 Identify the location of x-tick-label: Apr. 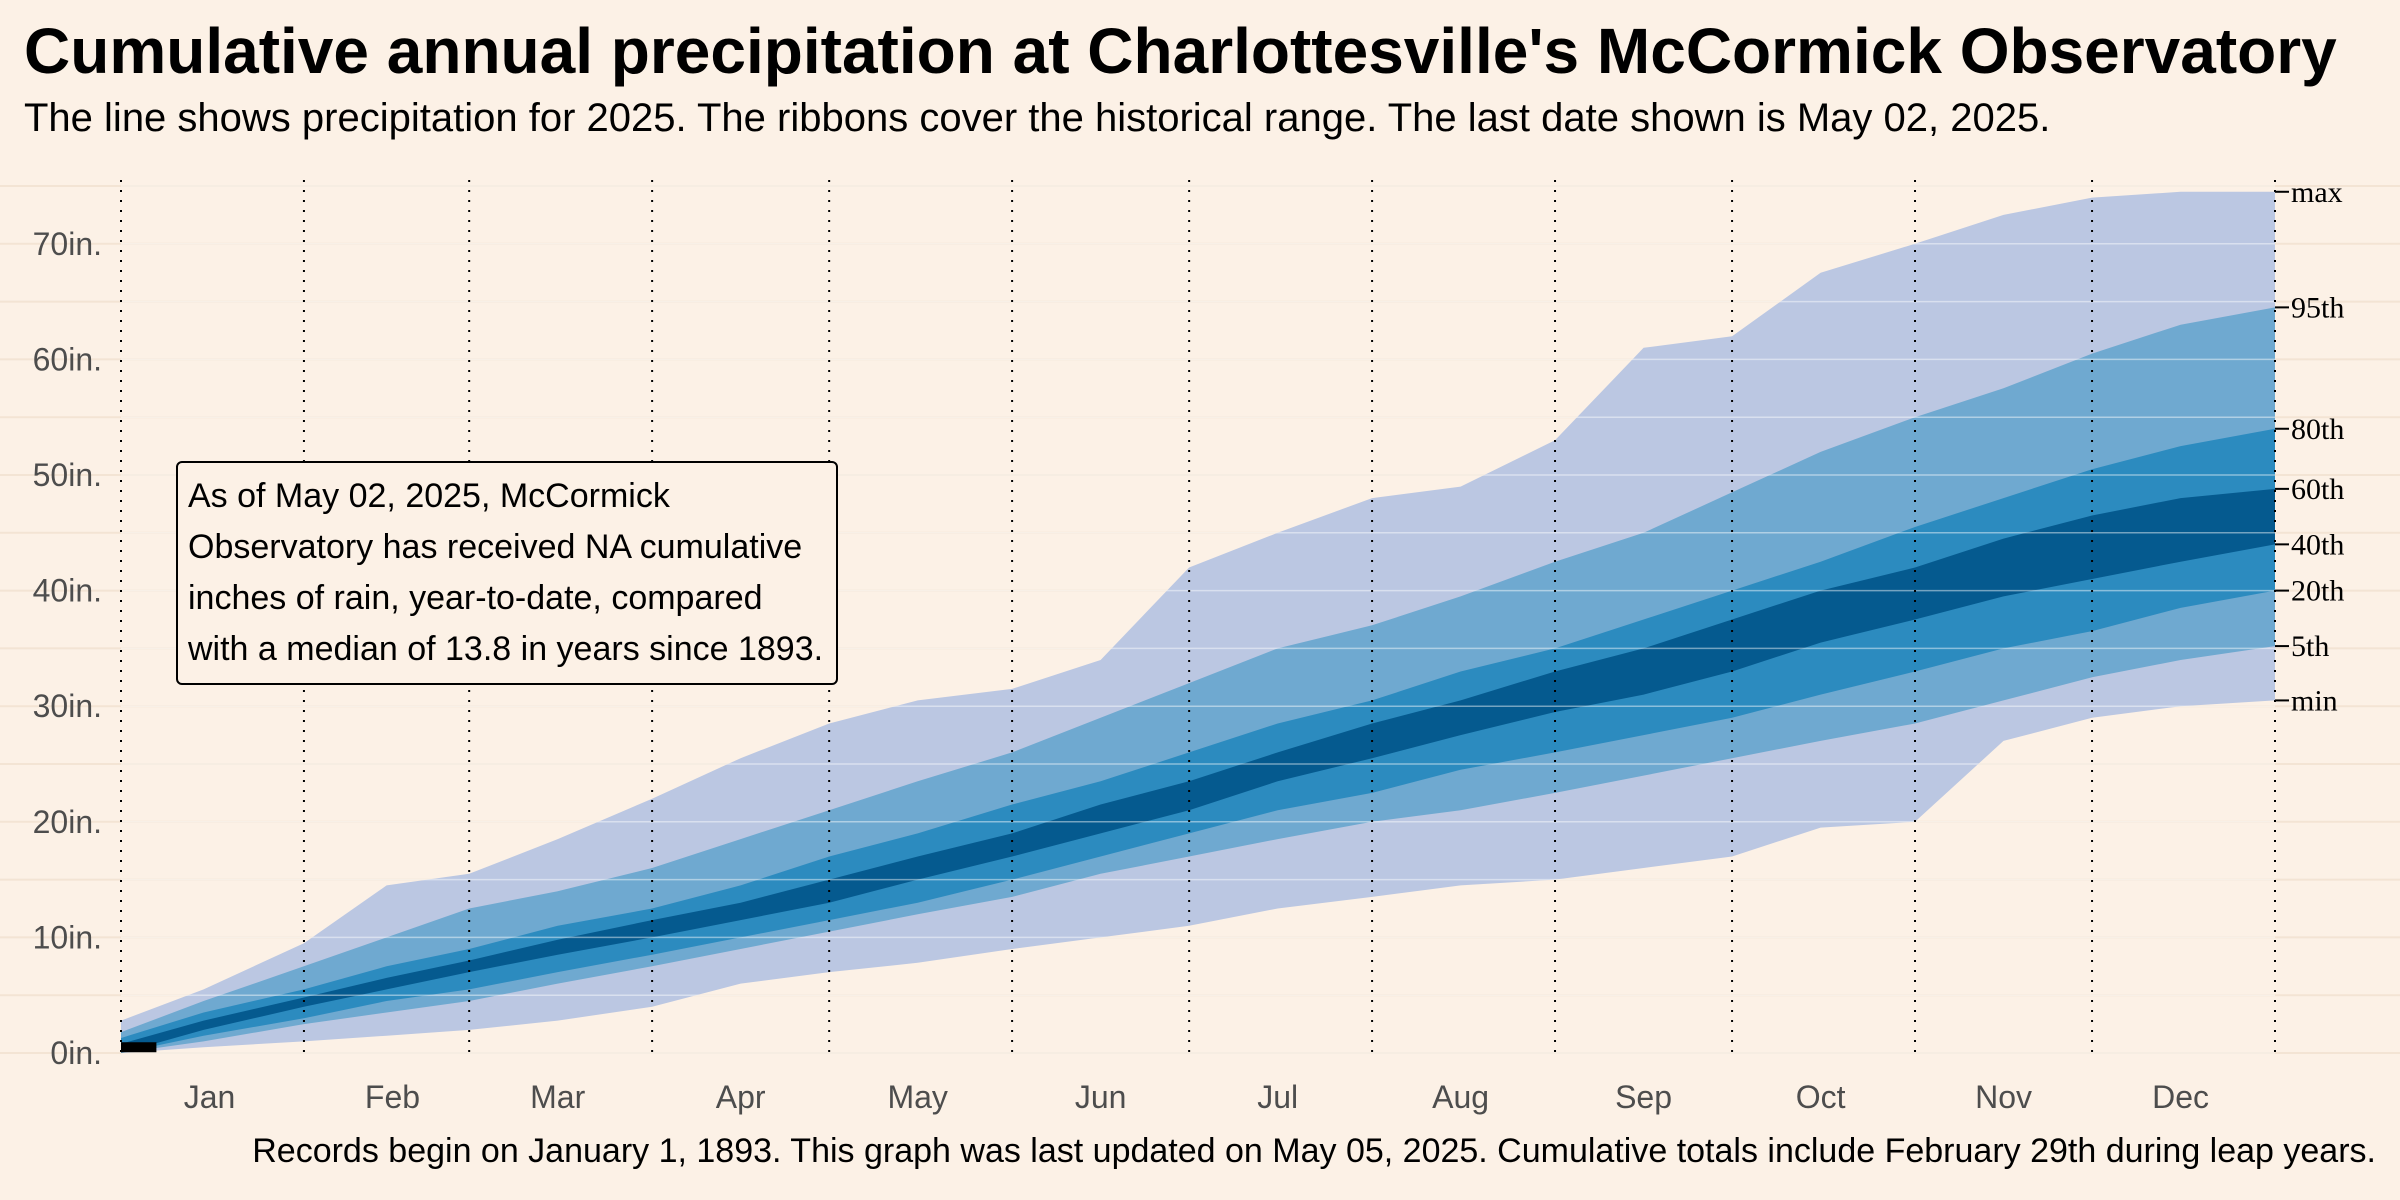
(741, 1097).